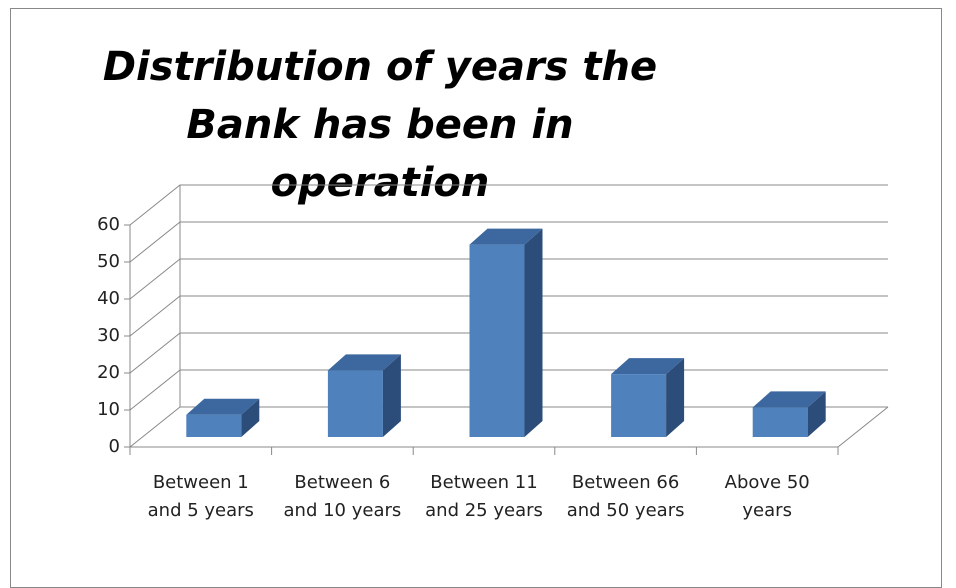  What do you see at coordinates (767, 496) in the screenshot?
I see `x-tick-label: Above 50 years` at bounding box center [767, 496].